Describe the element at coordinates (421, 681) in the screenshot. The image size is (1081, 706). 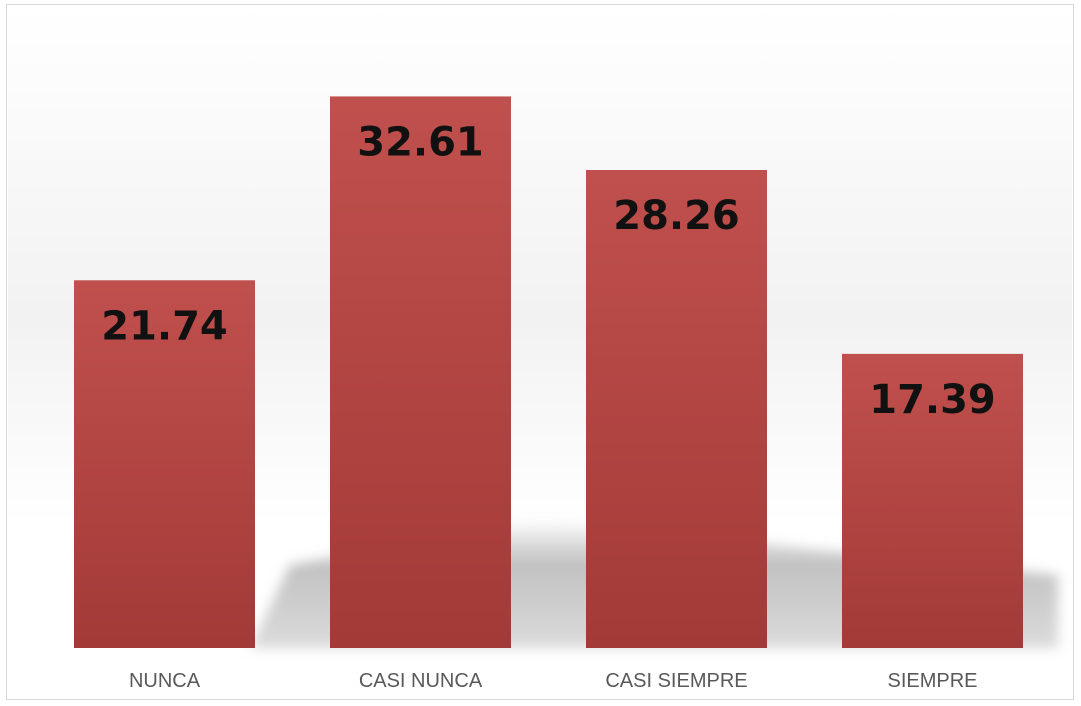
I see `category-label: CASI NUNCA` at that location.